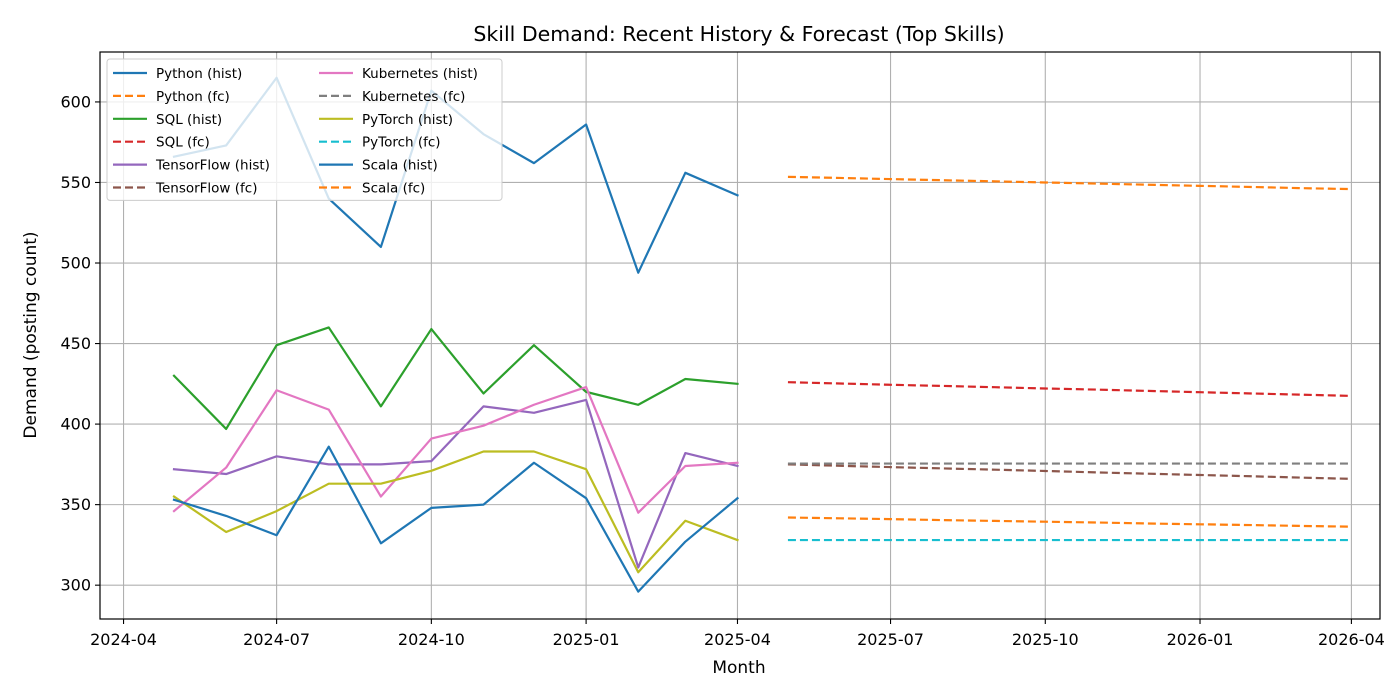 The height and width of the screenshot is (700, 1400). What do you see at coordinates (183, 143) in the screenshot?
I see `legend-label: SQL (fc)` at bounding box center [183, 143].